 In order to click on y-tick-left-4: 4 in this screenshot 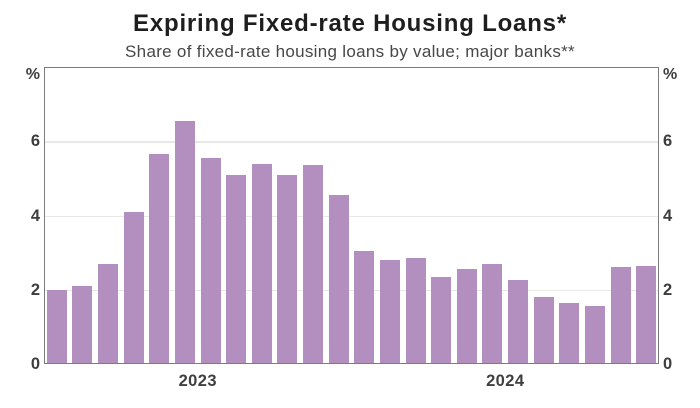, I will do `click(35, 215)`.